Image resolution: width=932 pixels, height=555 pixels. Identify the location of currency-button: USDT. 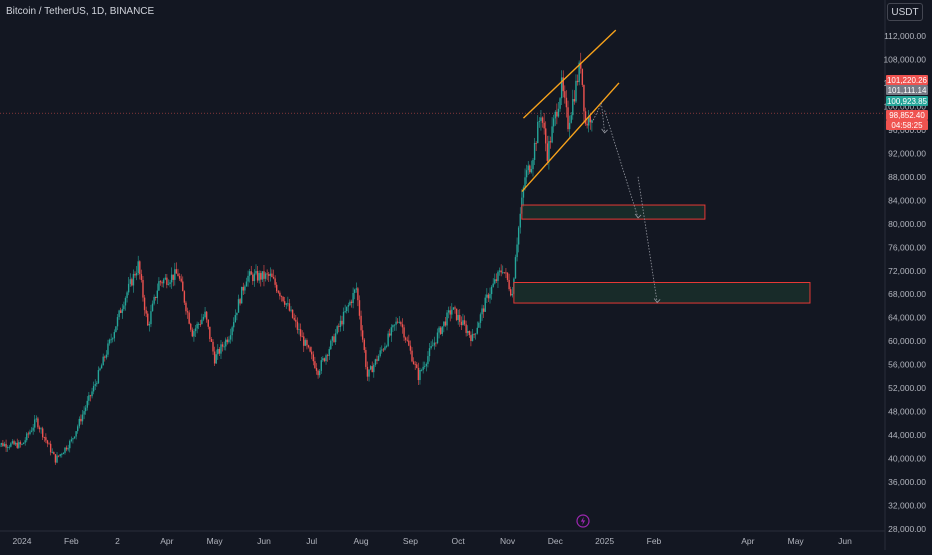
(905, 12).